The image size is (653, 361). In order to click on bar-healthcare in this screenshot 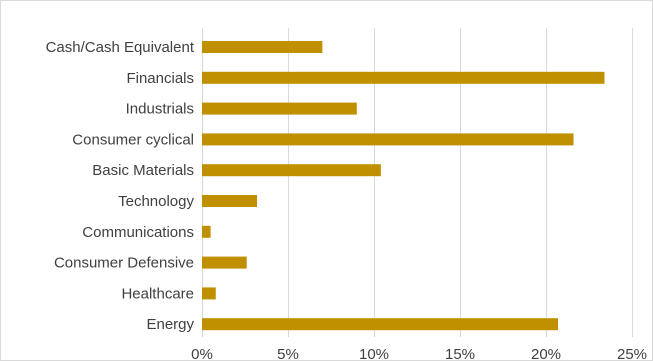, I will do `click(209, 293)`.